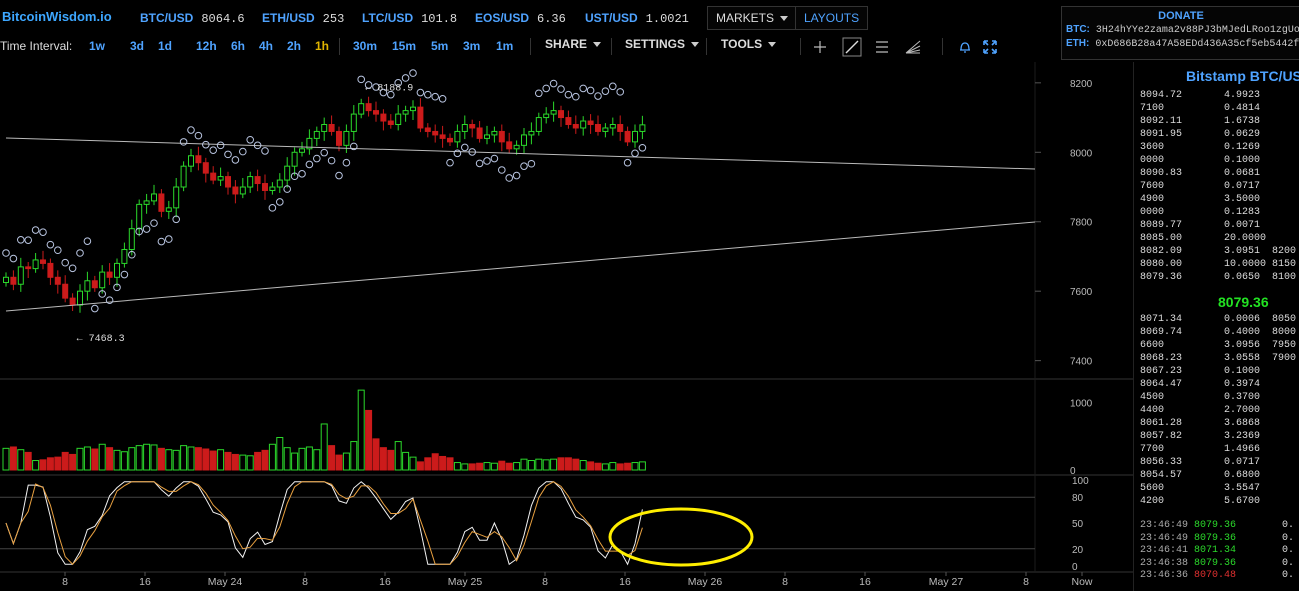 The image size is (1299, 591). Describe the element at coordinates (1081, 84) in the screenshot. I see `price-axis-label: 8200` at that location.